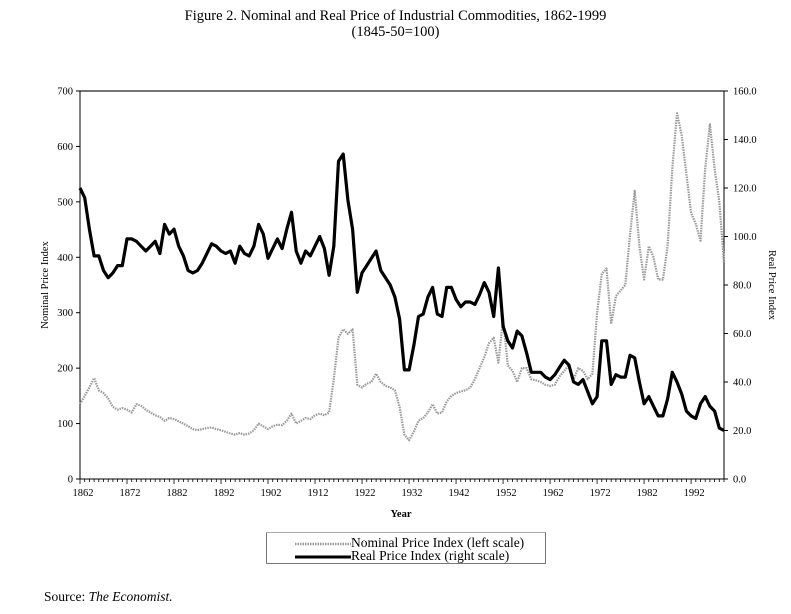 This screenshot has width=791, height=614. I want to click on x-tick-label: 1882, so click(177, 493).